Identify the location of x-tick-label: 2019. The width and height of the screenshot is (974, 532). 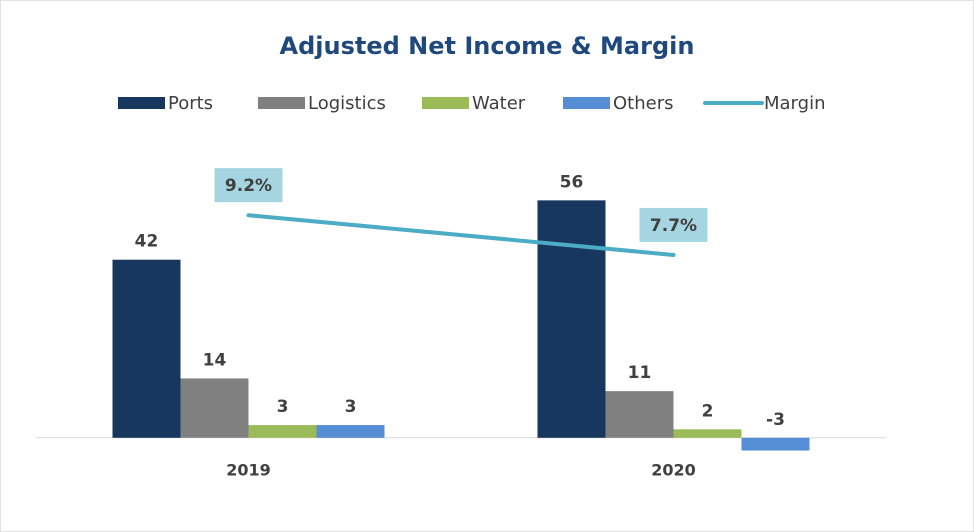
(248, 470).